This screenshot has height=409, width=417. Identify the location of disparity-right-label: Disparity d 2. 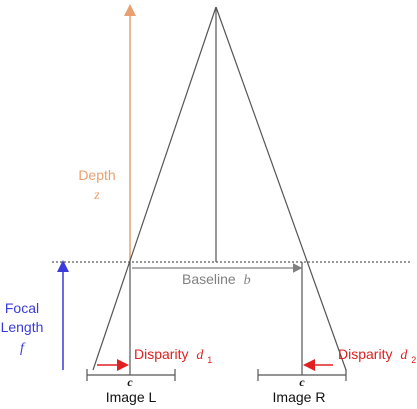
(377, 355).